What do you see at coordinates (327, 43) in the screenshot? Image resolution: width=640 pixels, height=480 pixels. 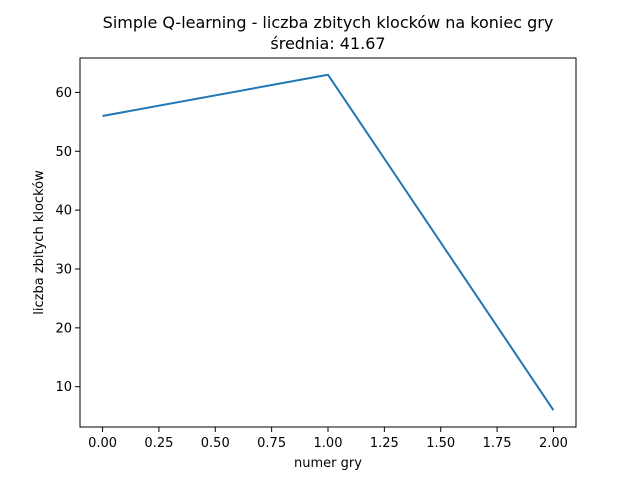 I see `chart-subtitle: średnia: 41.67` at bounding box center [327, 43].